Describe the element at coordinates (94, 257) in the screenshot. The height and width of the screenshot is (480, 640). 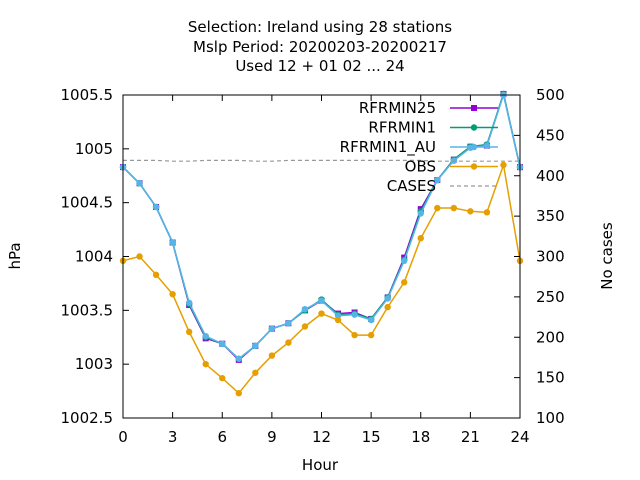
I see `y-tick-label: 1004` at that location.